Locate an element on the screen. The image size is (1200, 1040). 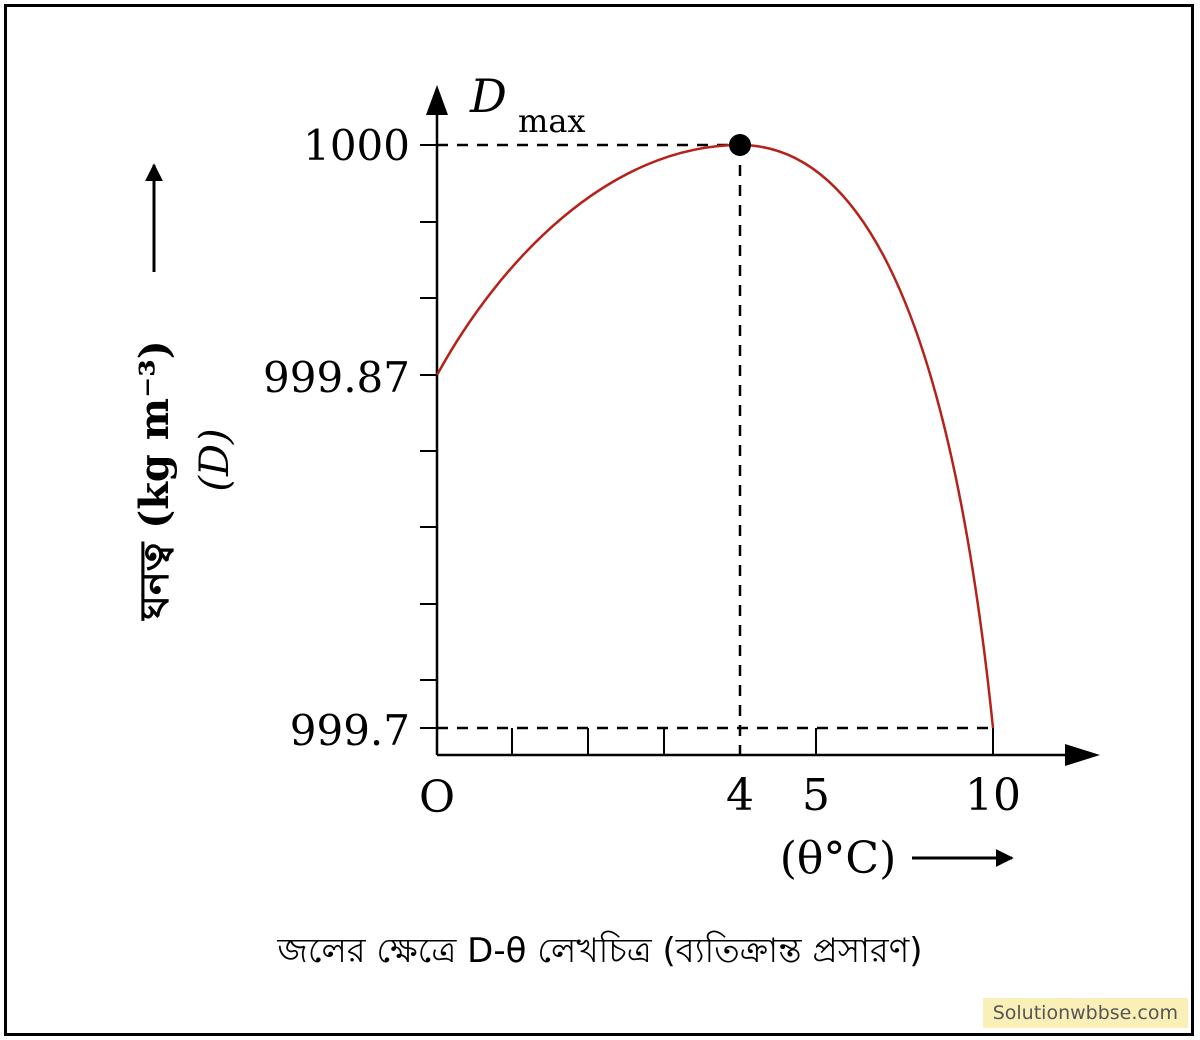
y-tick-1000: 1000 is located at coordinates (356, 145).